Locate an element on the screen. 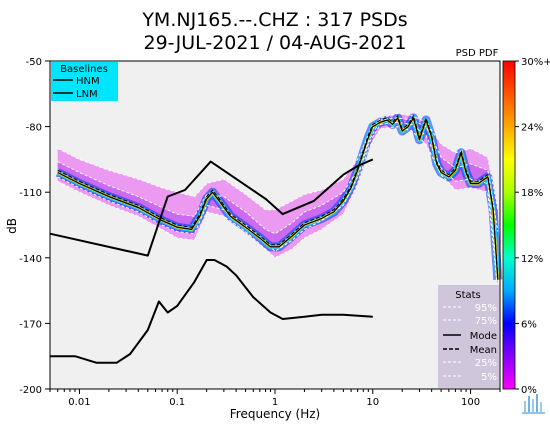 The height and width of the screenshot is (425, 550). x-tick-label: 0.1 is located at coordinates (177, 402).